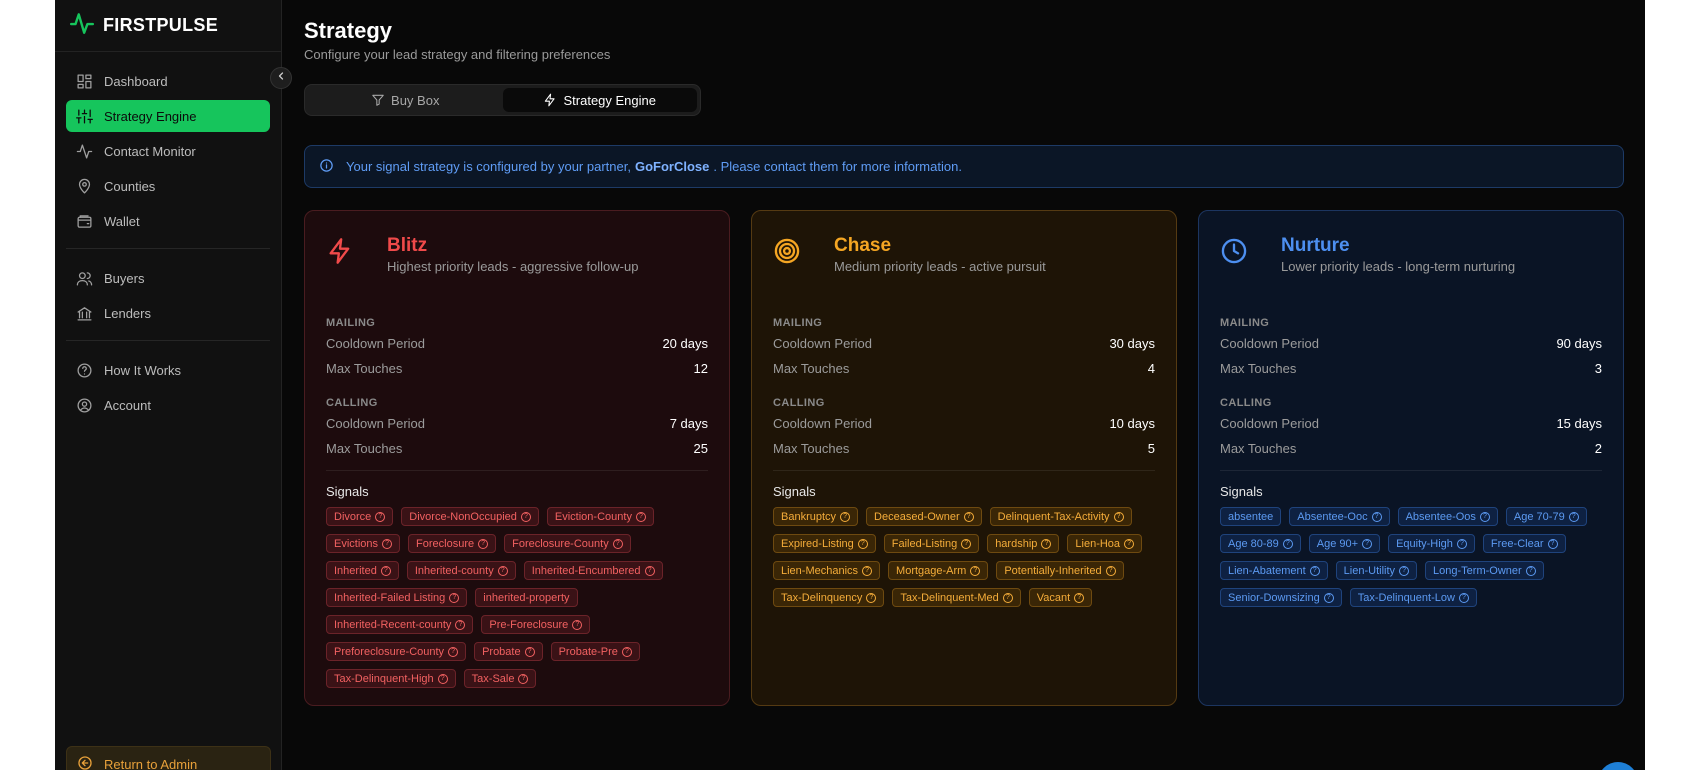 This screenshot has height=770, width=1700. I want to click on signal-chip: hardship?, so click(1023, 543).